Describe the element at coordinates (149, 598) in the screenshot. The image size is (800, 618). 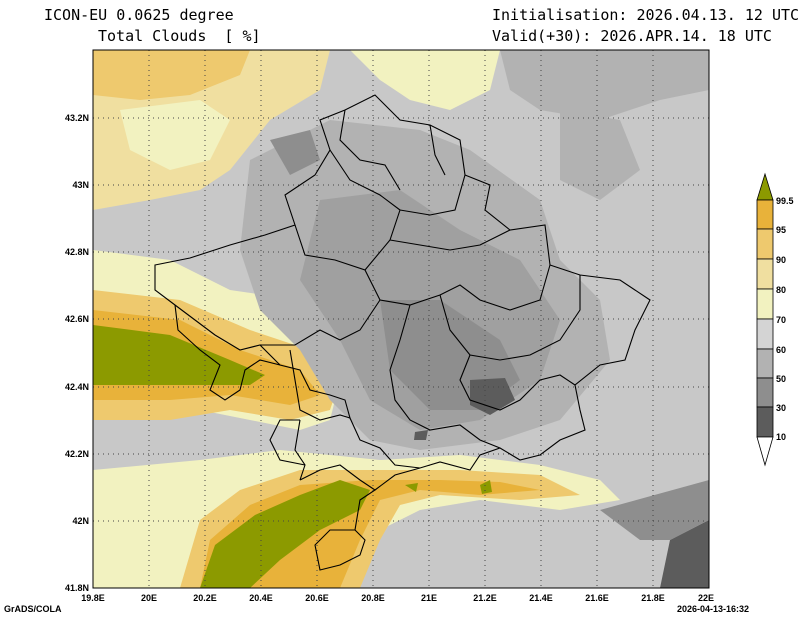
I see `lon-label: 20E` at that location.